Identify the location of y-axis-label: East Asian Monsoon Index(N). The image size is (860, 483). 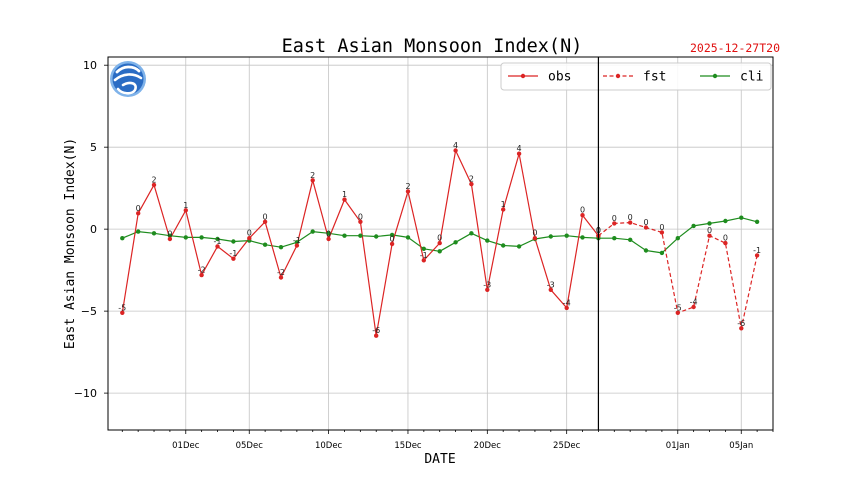
(70, 243).